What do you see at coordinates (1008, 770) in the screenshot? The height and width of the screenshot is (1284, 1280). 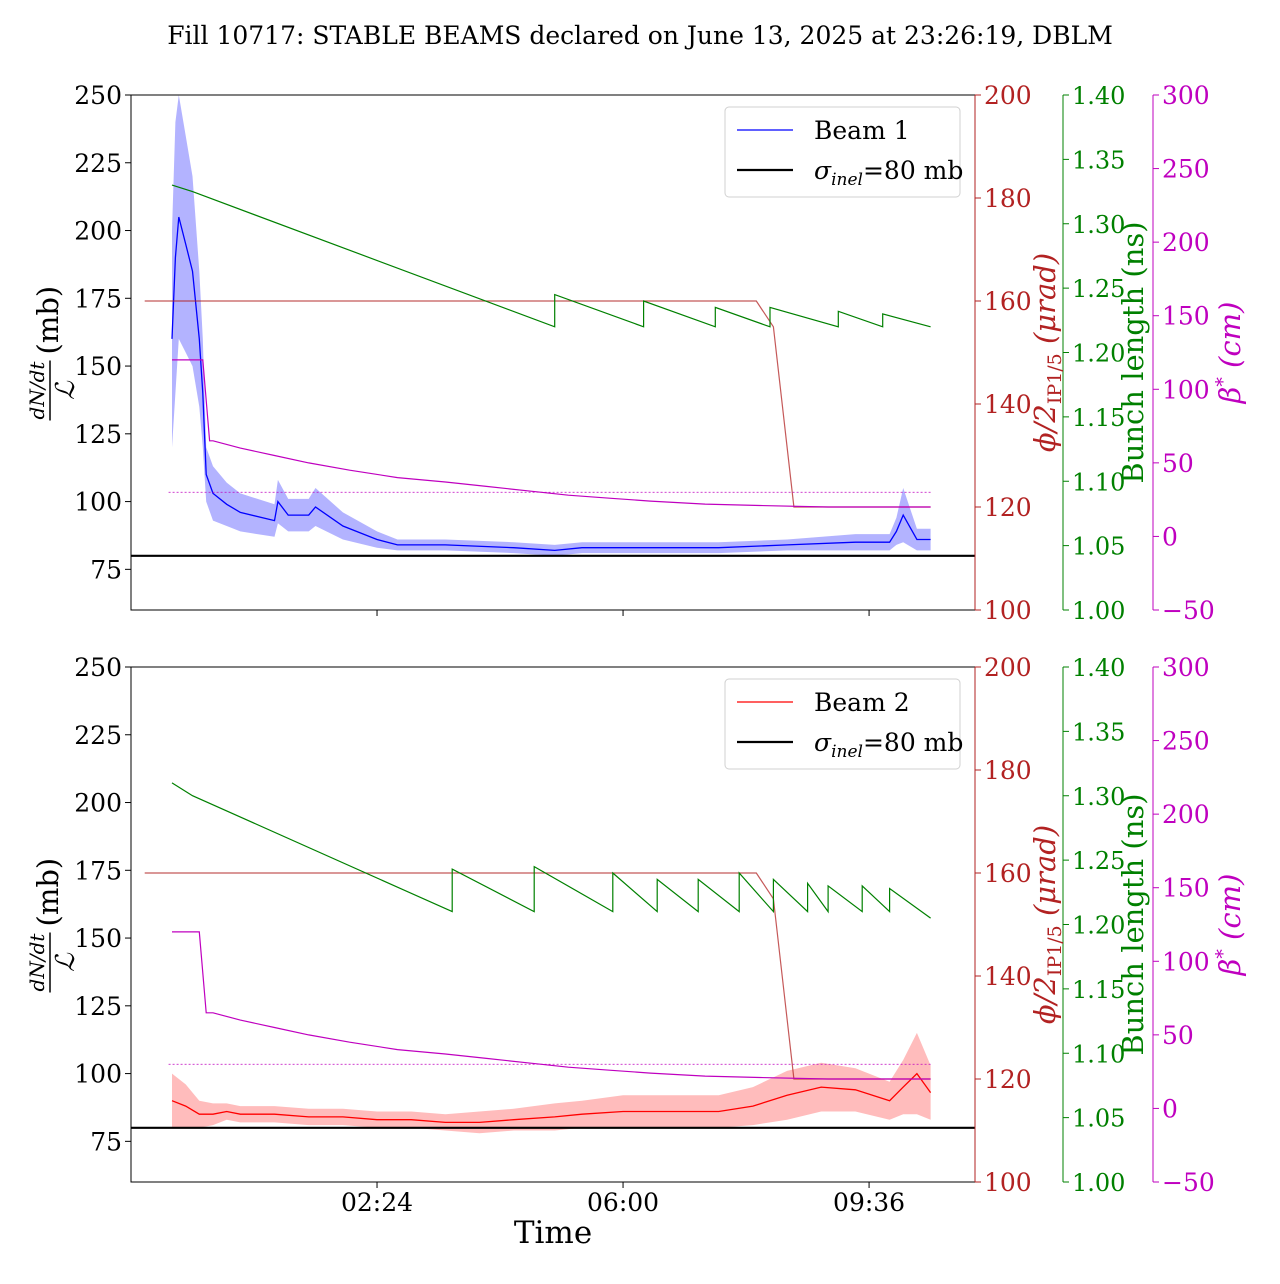 I see `crossing-angle-tick-label: 180` at bounding box center [1008, 770].